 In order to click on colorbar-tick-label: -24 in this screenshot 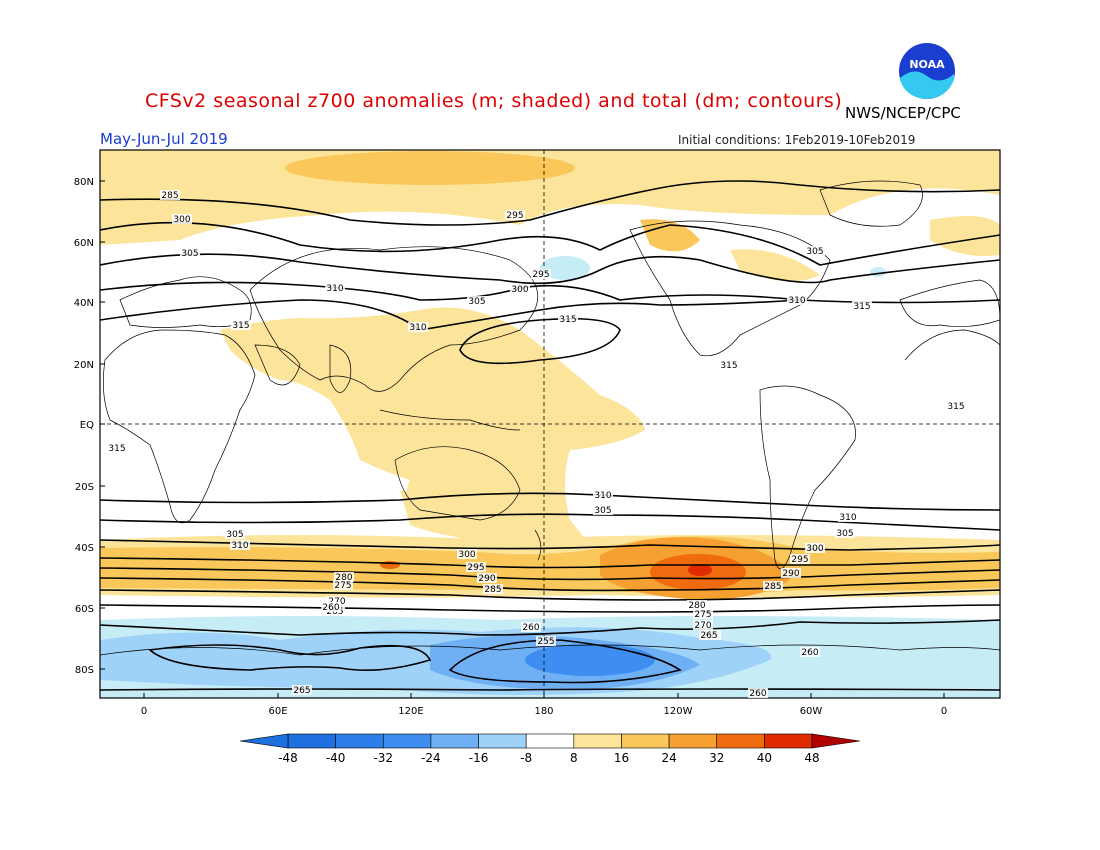, I will do `click(431, 758)`.